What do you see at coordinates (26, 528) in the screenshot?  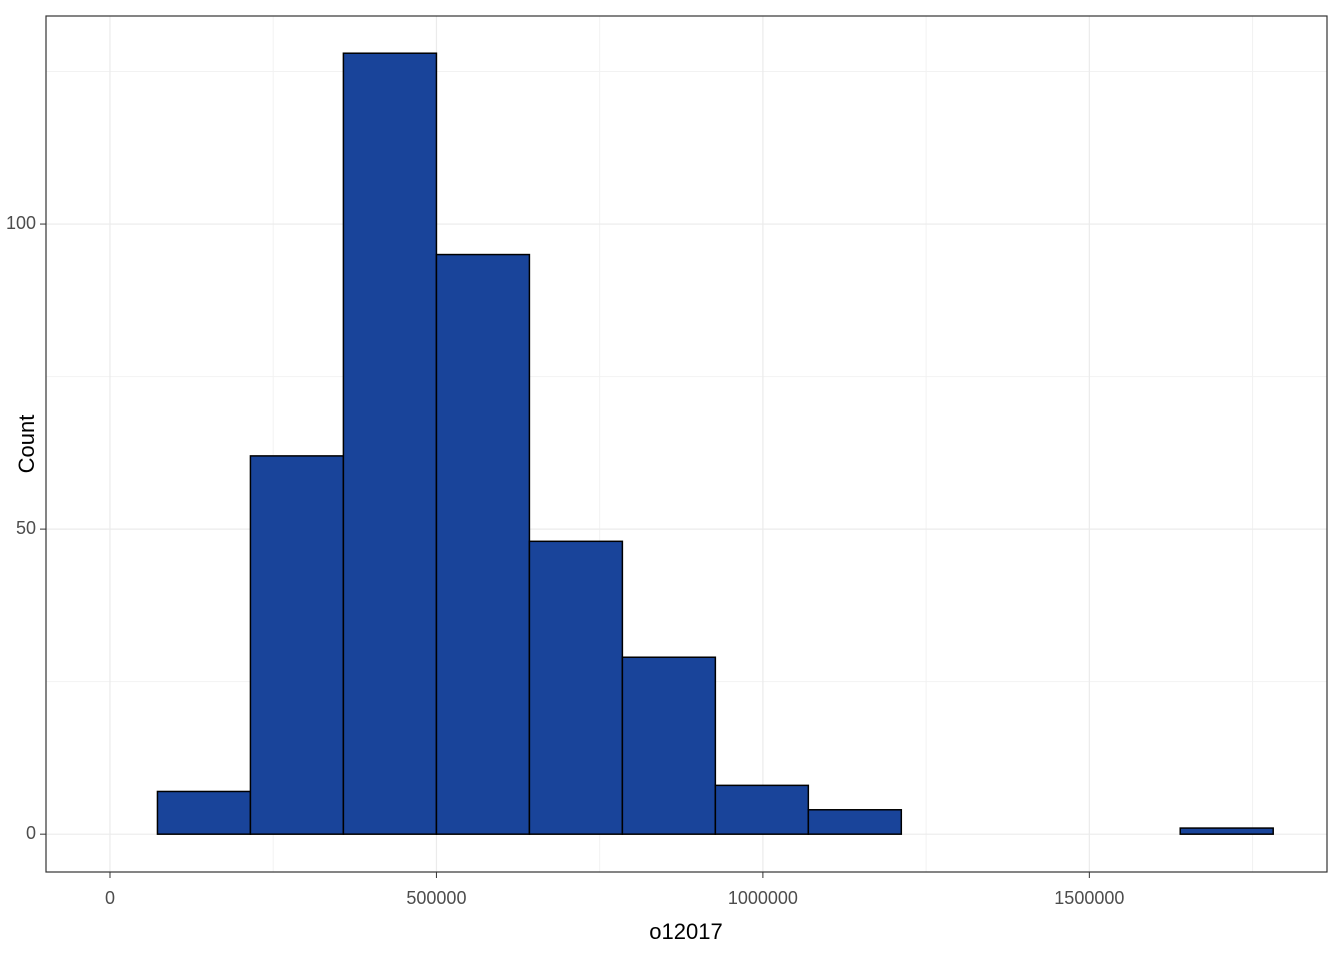 I see `y-tick-label: 50` at bounding box center [26, 528].